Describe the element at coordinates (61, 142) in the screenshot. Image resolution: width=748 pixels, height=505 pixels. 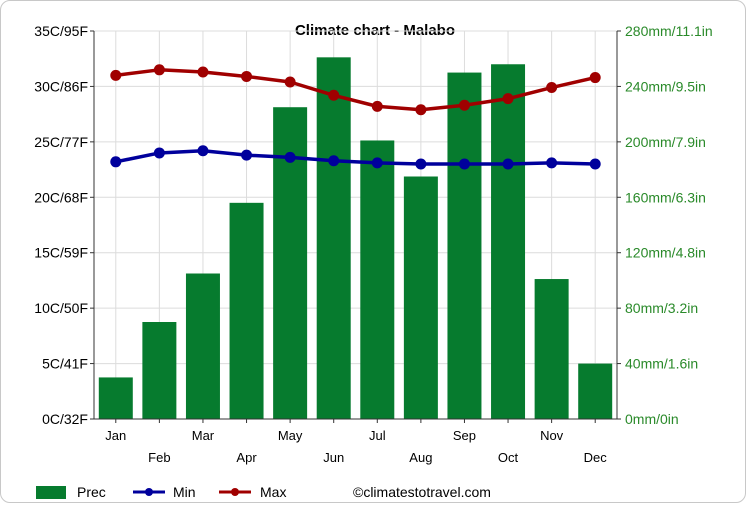
I see `left-tick-label: 25C/77F` at that location.